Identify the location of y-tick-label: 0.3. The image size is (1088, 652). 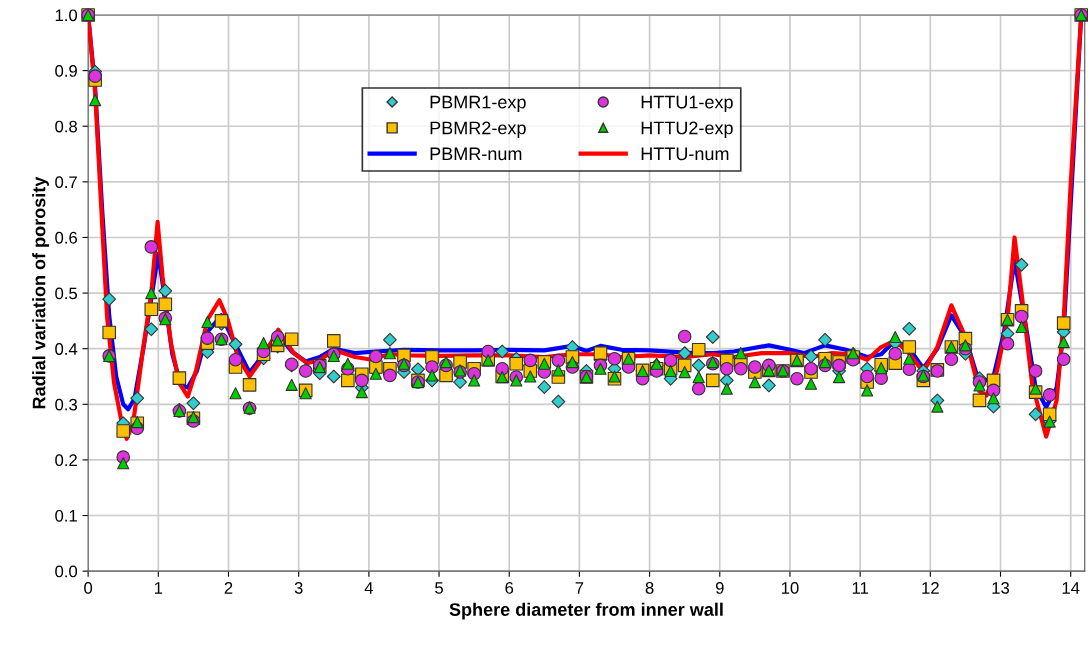
(66, 404).